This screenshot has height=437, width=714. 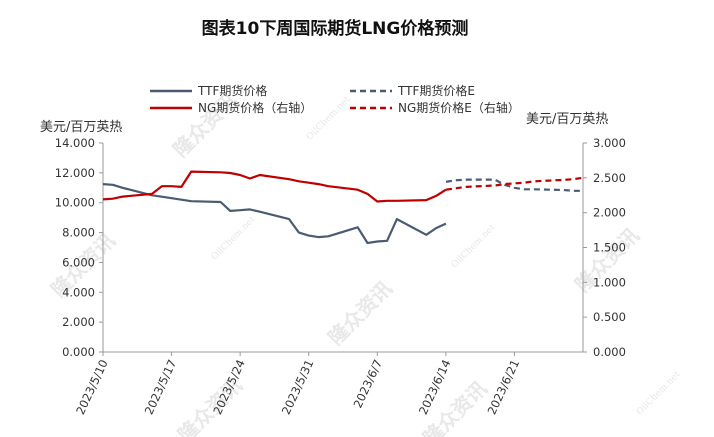 I want to click on left-axis-unit-label: 美元/百万英热, so click(x=81, y=127).